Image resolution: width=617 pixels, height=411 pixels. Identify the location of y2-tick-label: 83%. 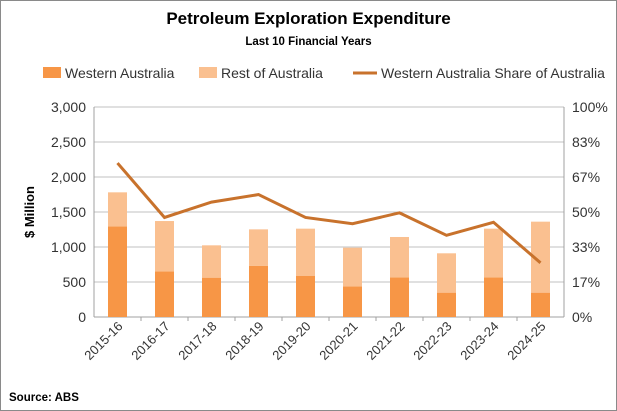
(586, 142).